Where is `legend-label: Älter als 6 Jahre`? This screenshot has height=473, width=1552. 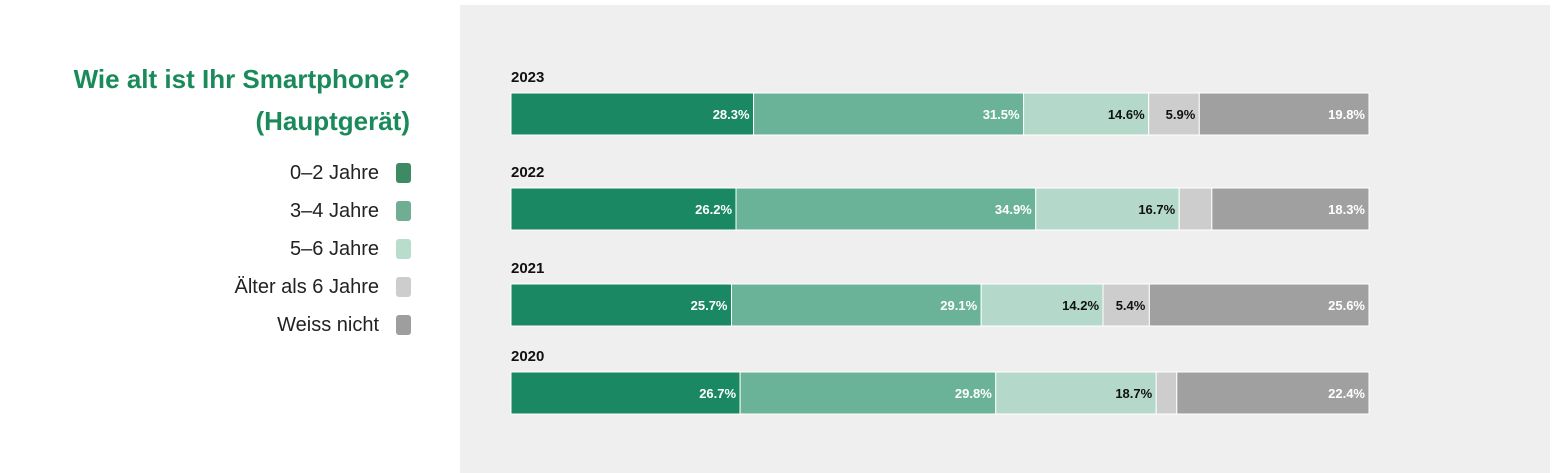
legend-label: Älter als 6 Jahre is located at coordinates (306, 286).